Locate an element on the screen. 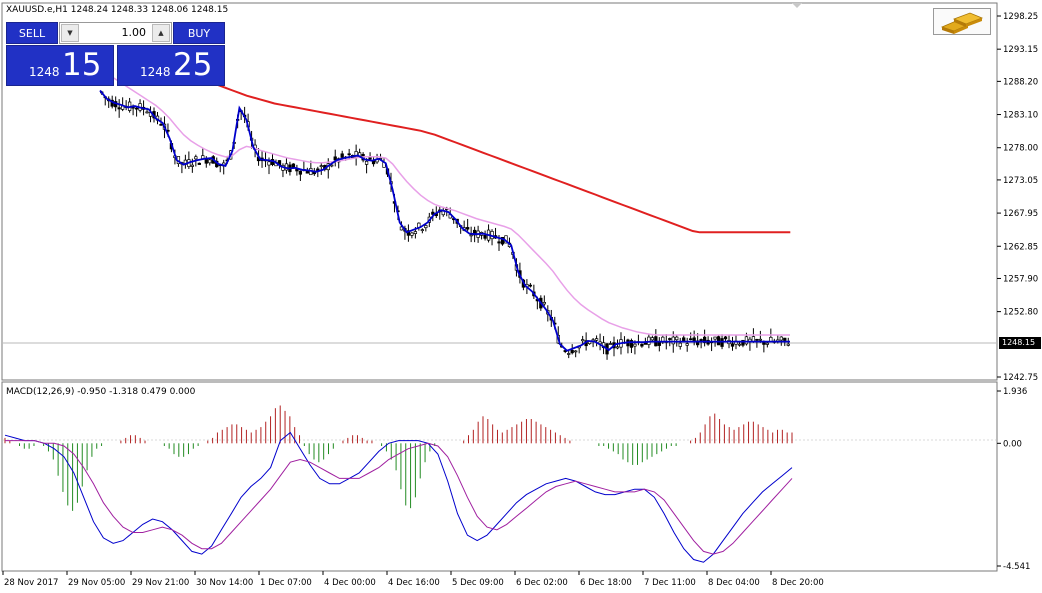  price-tick-label: 1283.10 is located at coordinates (1020, 116).